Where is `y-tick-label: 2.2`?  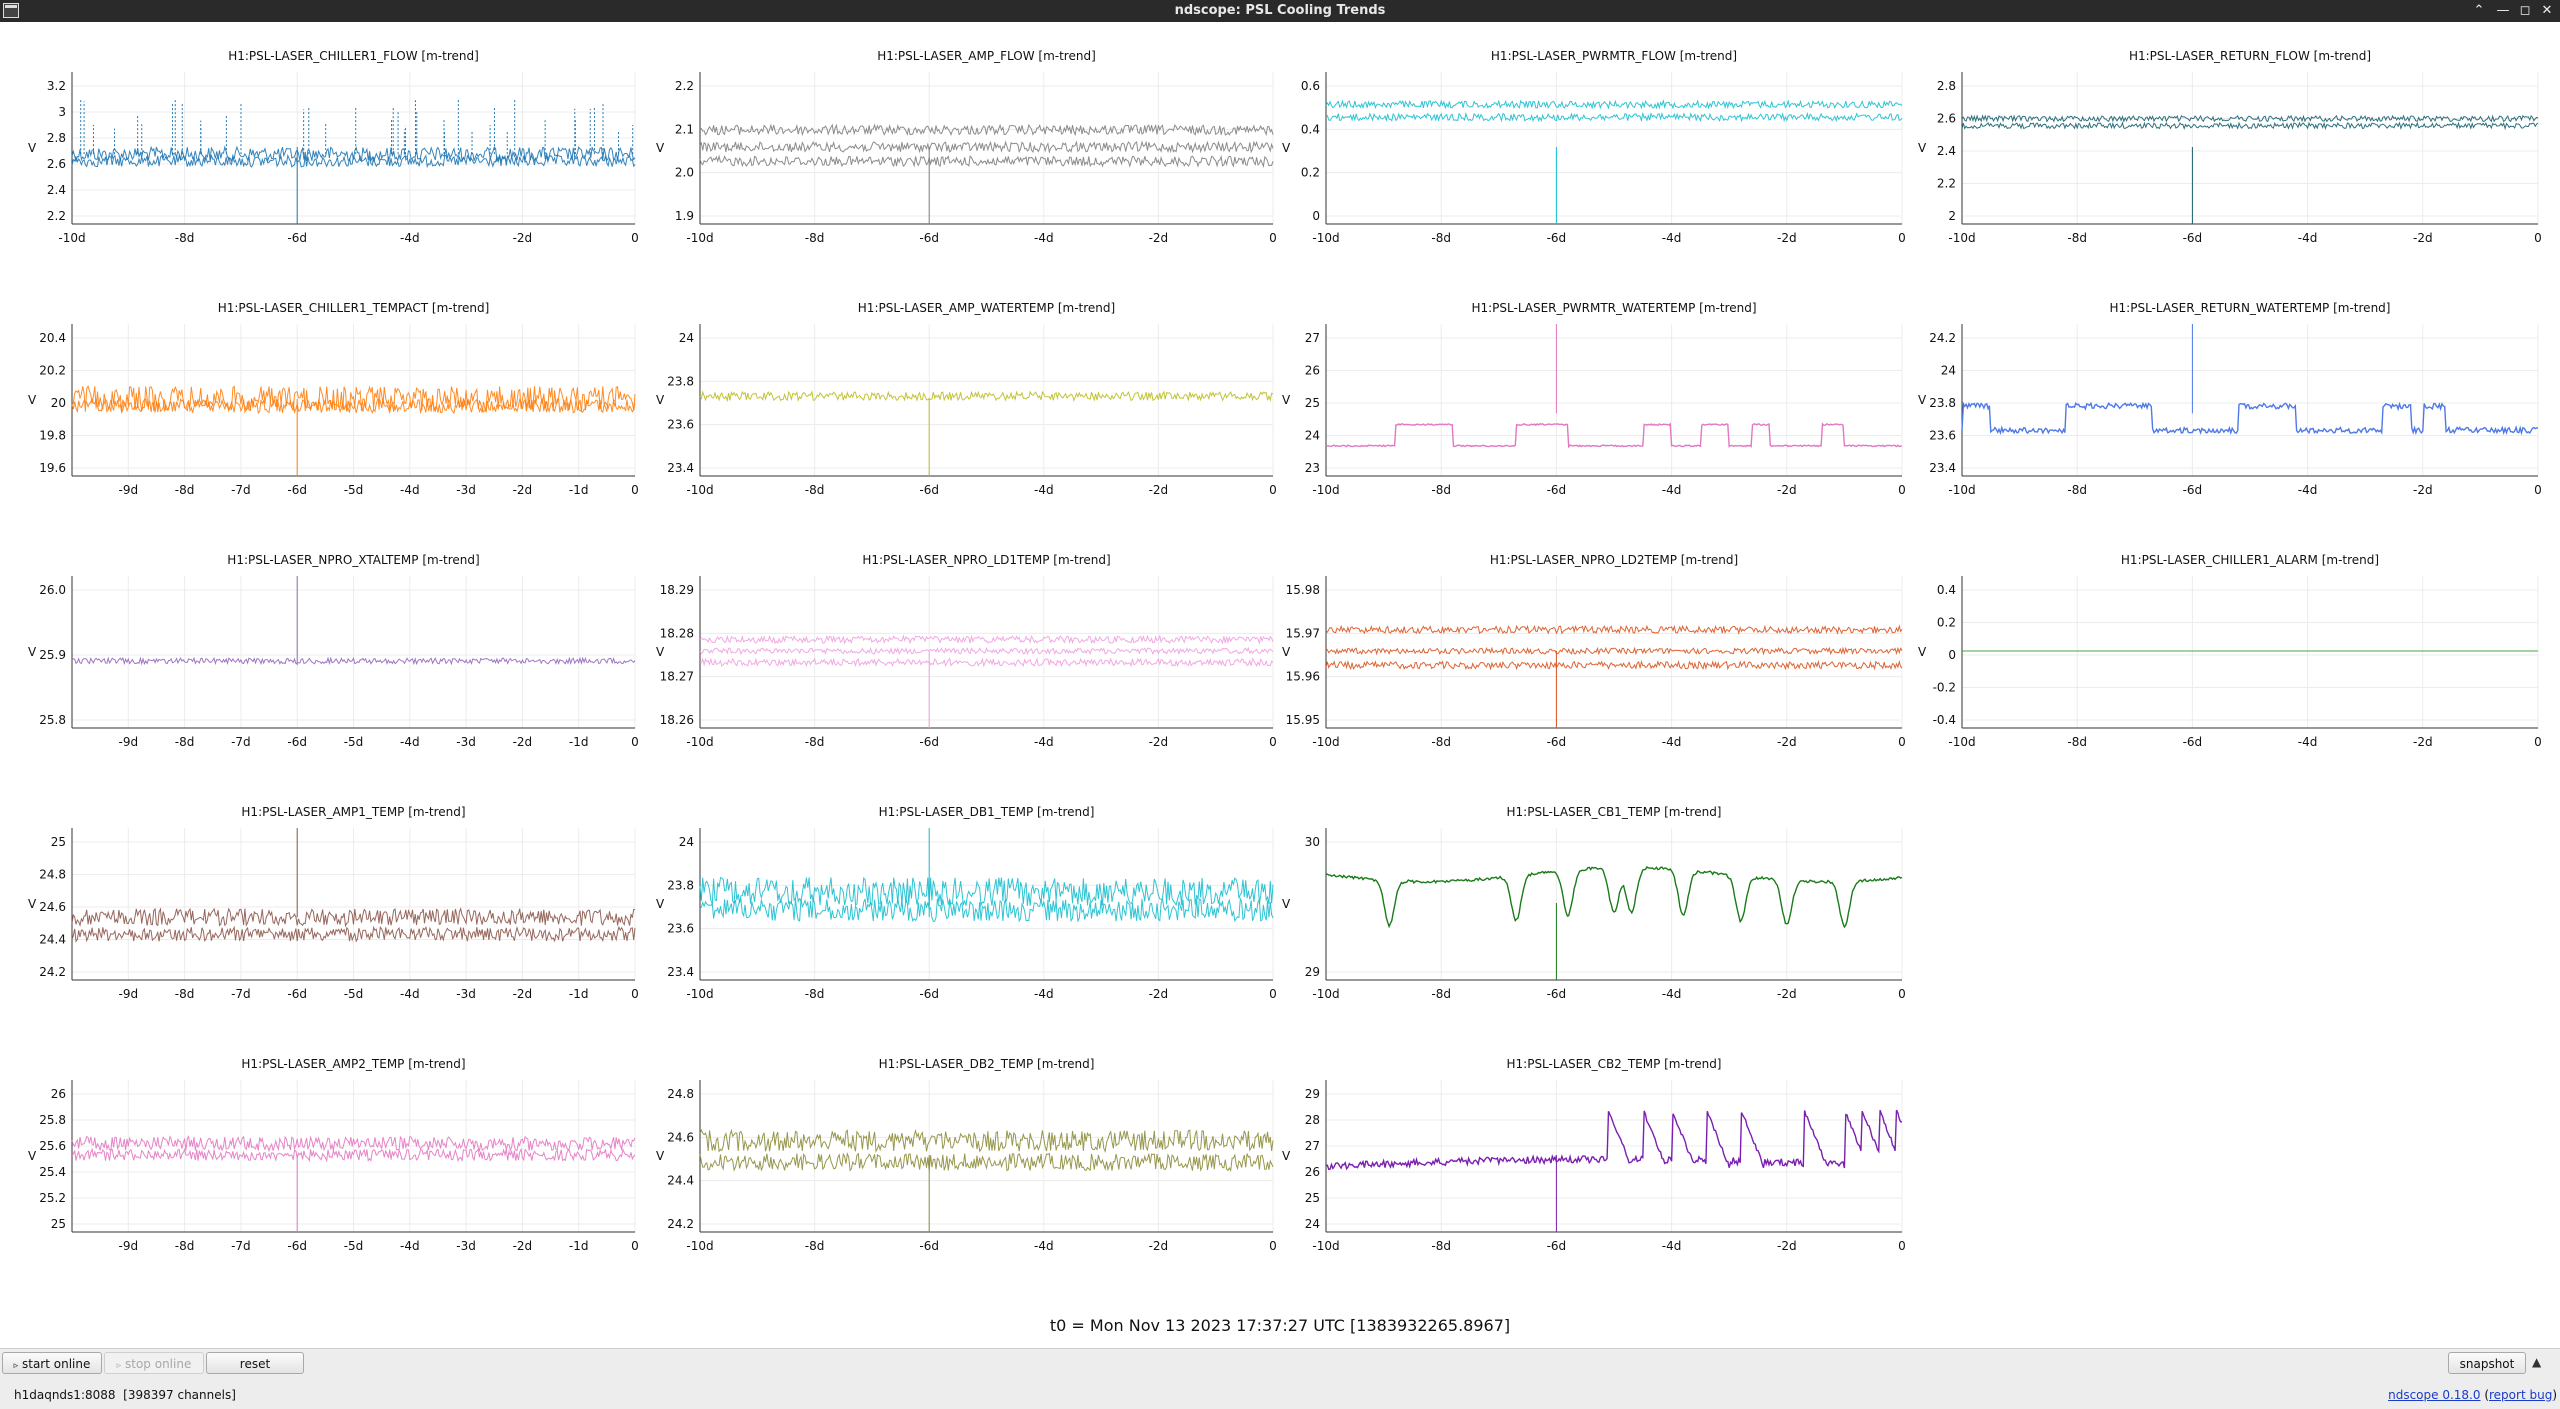 y-tick-label: 2.2 is located at coordinates (1946, 184).